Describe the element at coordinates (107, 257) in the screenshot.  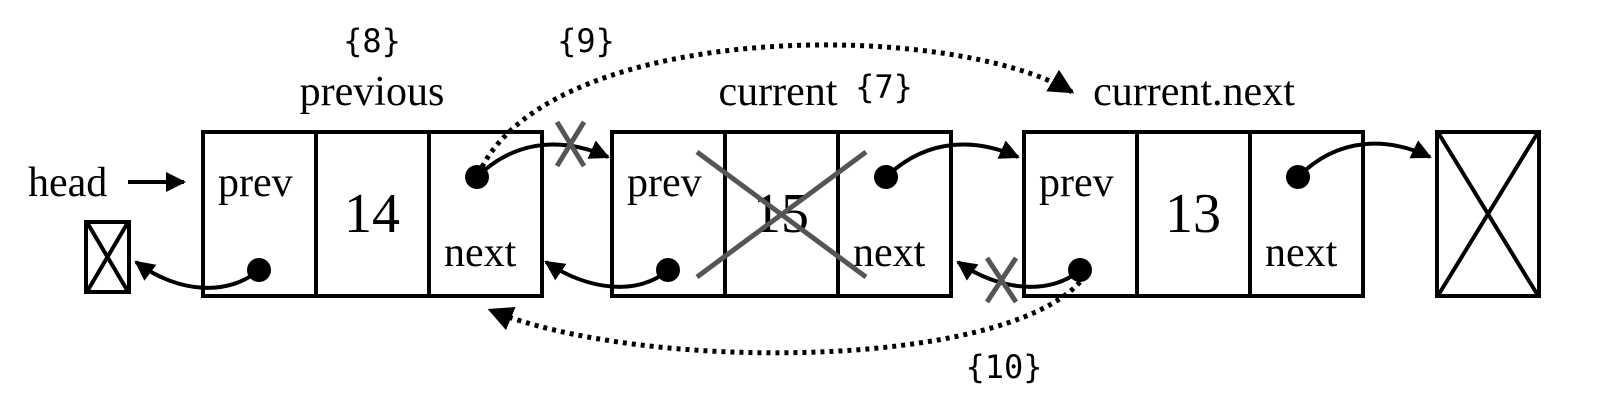
I see `null-terminator-left` at that location.